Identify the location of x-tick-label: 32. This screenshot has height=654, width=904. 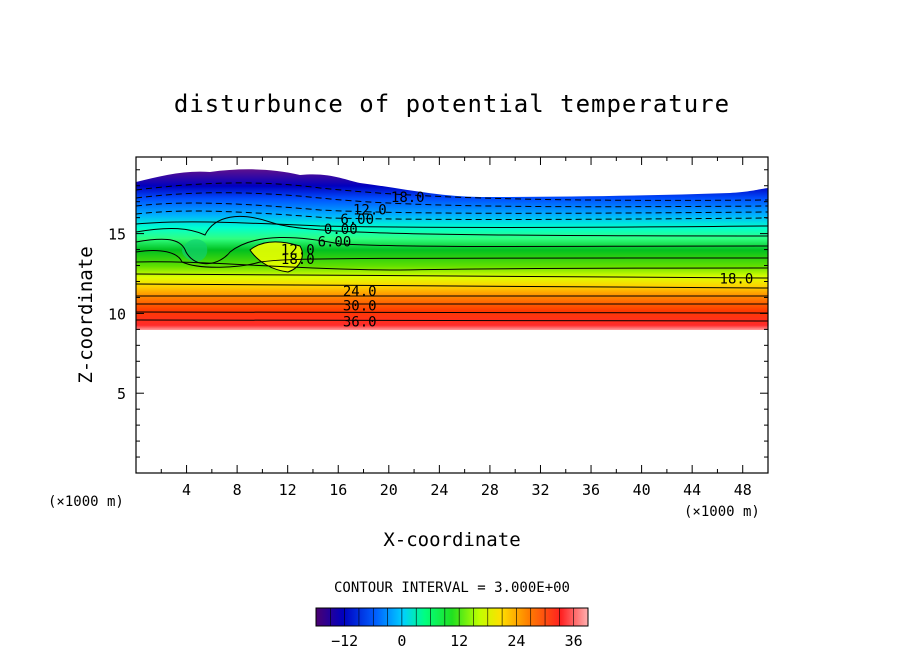
(540, 490).